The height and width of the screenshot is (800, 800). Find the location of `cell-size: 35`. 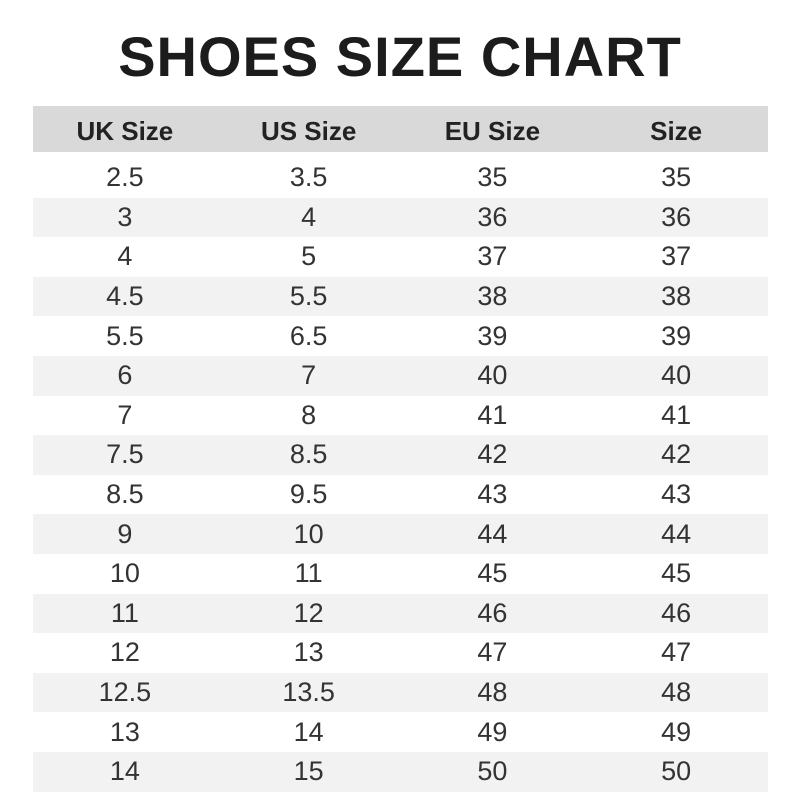

cell-size: 35 is located at coordinates (676, 177).